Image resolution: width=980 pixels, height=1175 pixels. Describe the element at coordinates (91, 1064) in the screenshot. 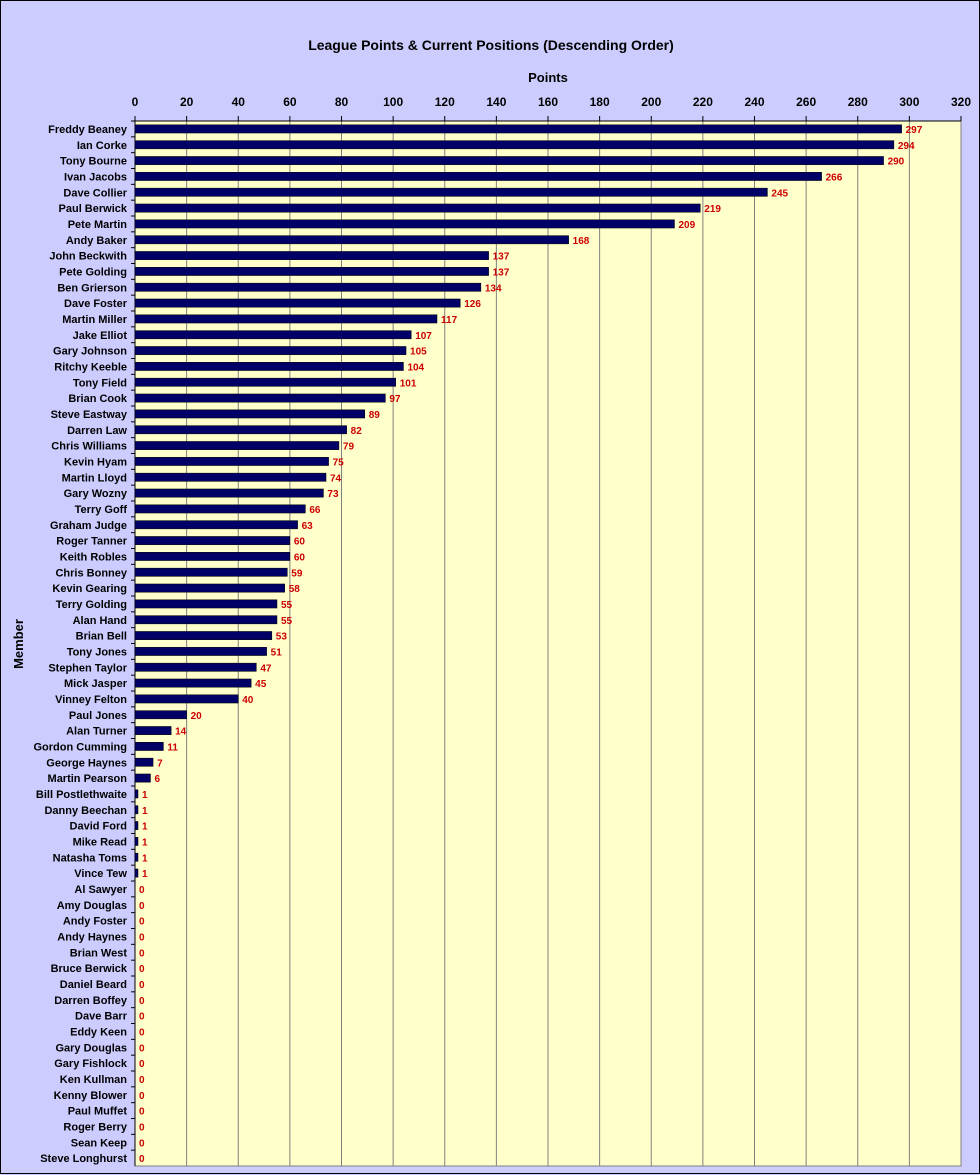

I see `category-label: Gary Fishlock` at that location.